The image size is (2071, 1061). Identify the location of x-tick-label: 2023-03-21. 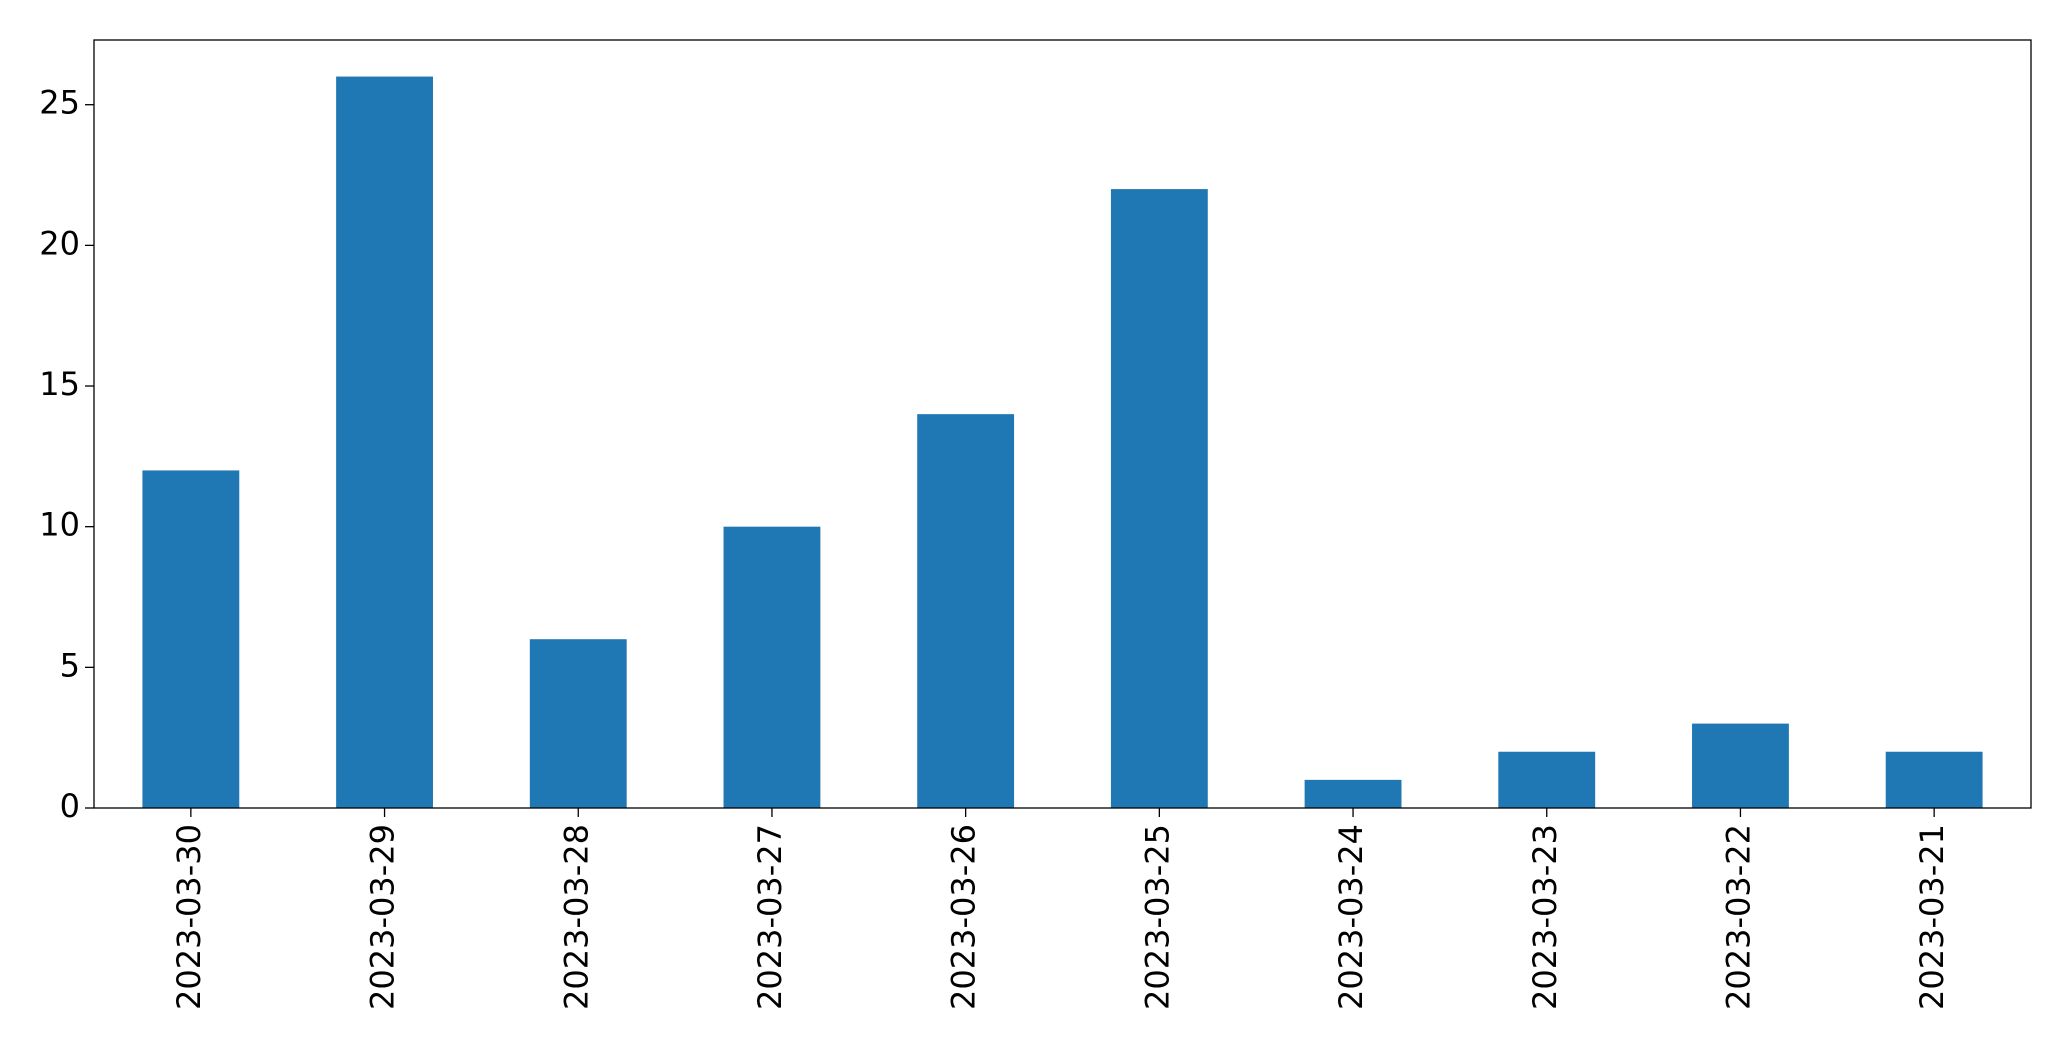
(1932, 917).